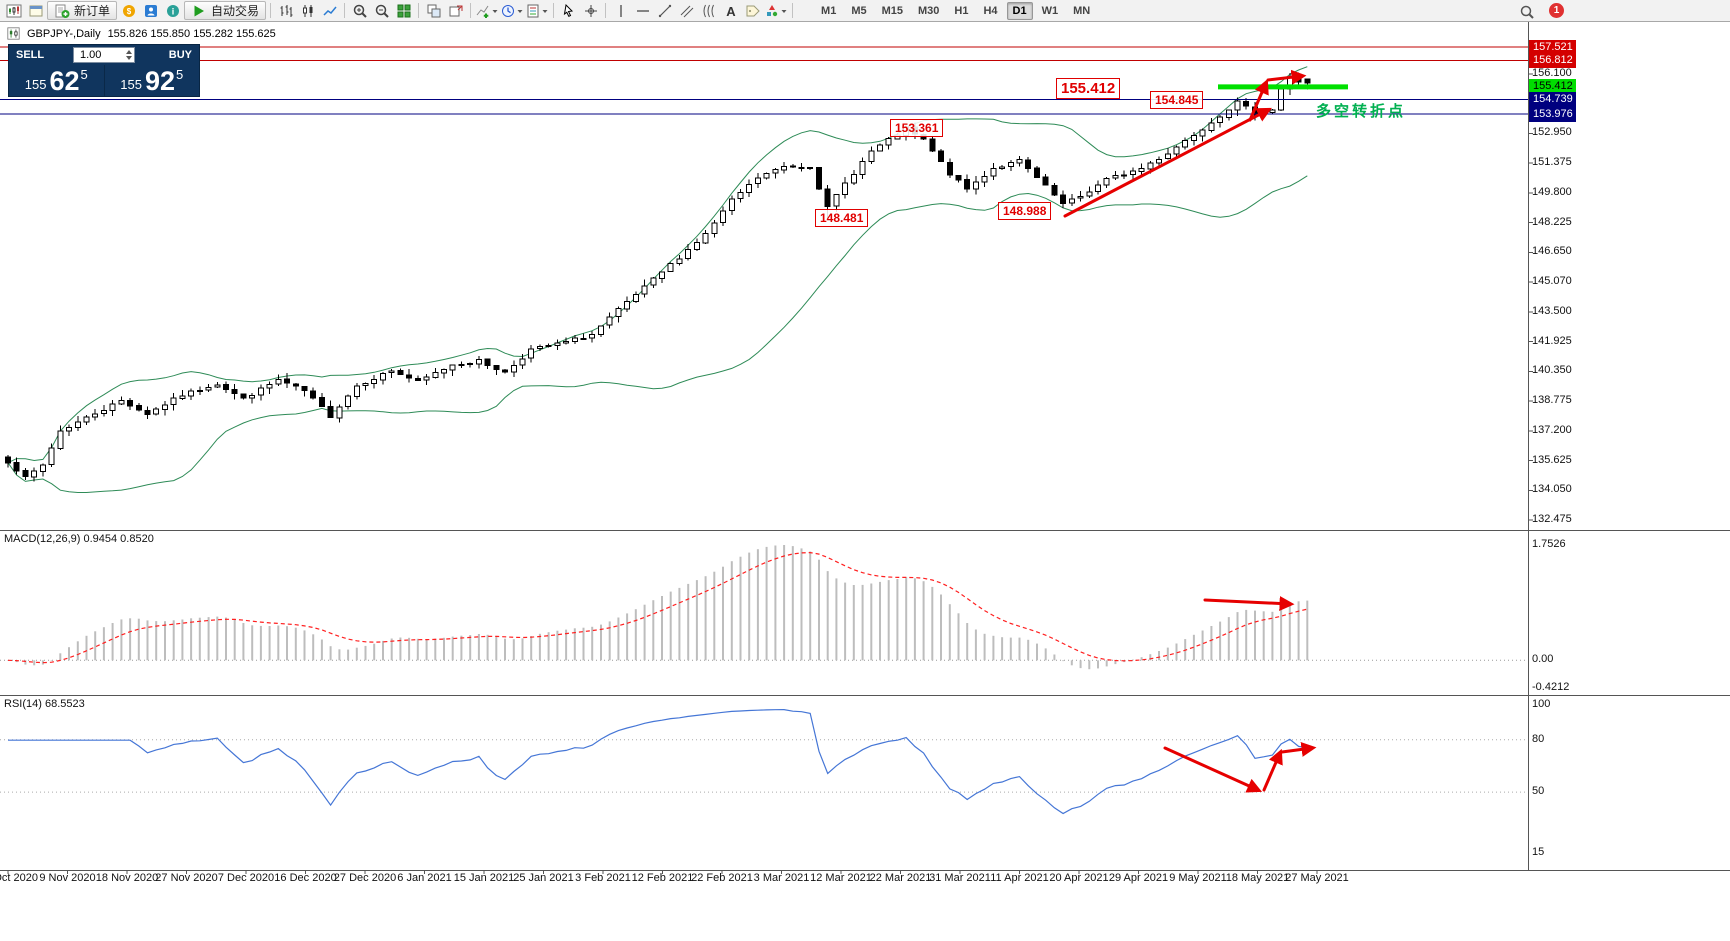  Describe the element at coordinates (961, 10) in the screenshot. I see `timeframe-h1: H1` at that location.